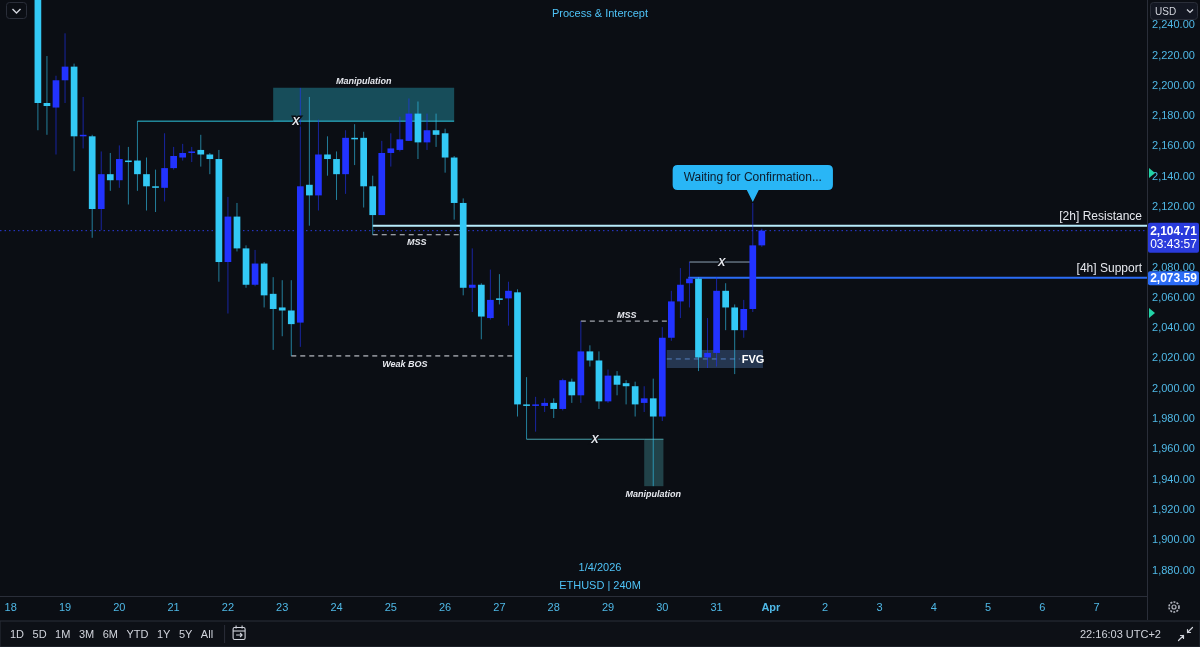 The width and height of the screenshot is (1200, 647). What do you see at coordinates (65, 607) in the screenshot?
I see `x-tick-label: 19` at bounding box center [65, 607].